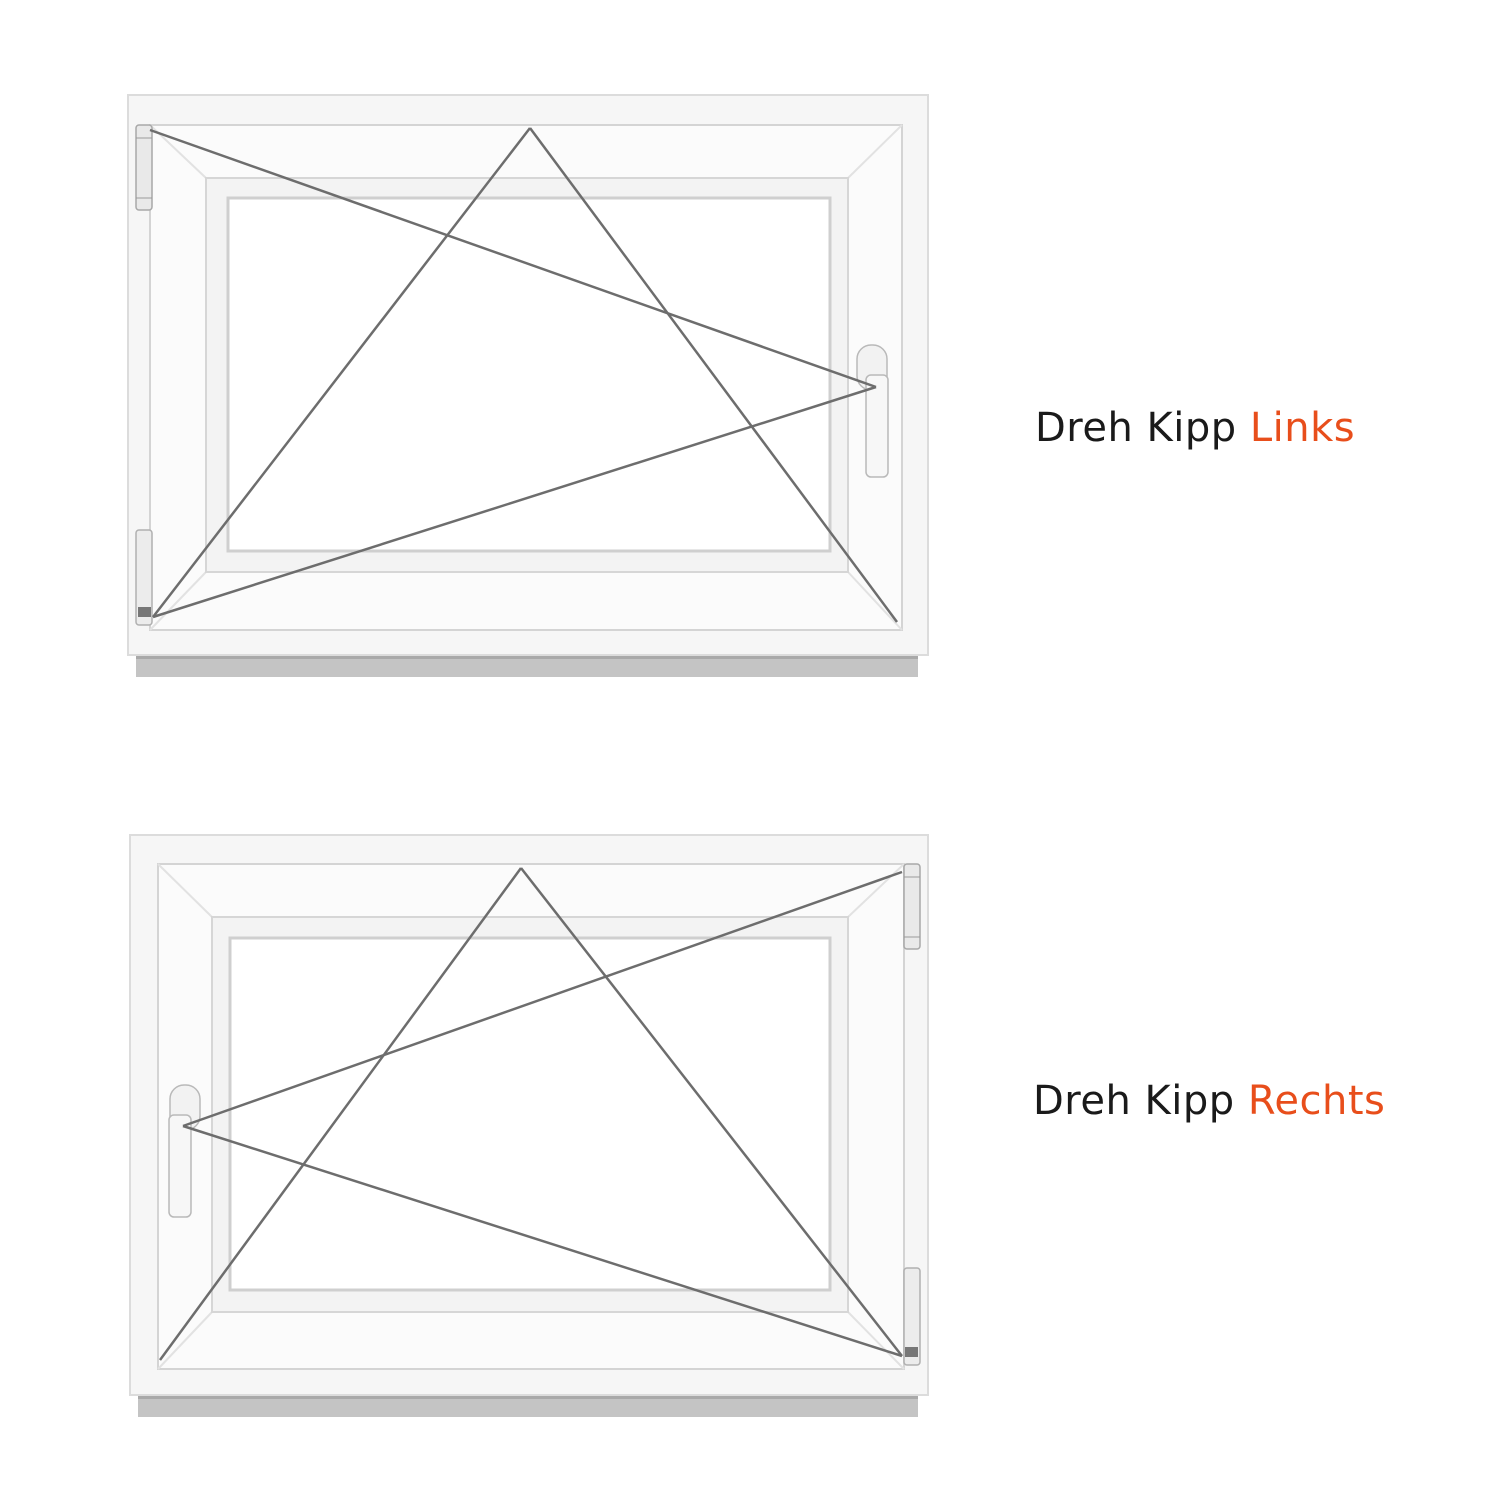 The width and height of the screenshot is (1500, 1500). Describe the element at coordinates (1316, 1101) in the screenshot. I see `caption-accent: Rechts` at that location.